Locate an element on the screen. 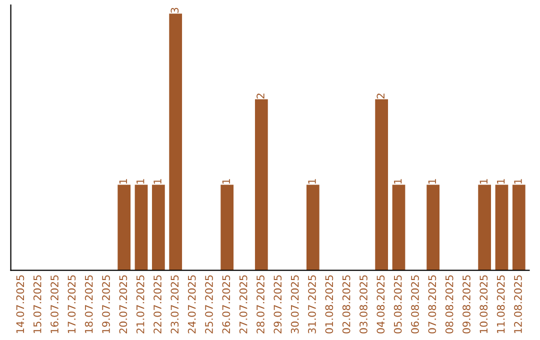 The width and height of the screenshot is (540, 340). x-tick-label: 15.07.2025 is located at coordinates (37, 304).